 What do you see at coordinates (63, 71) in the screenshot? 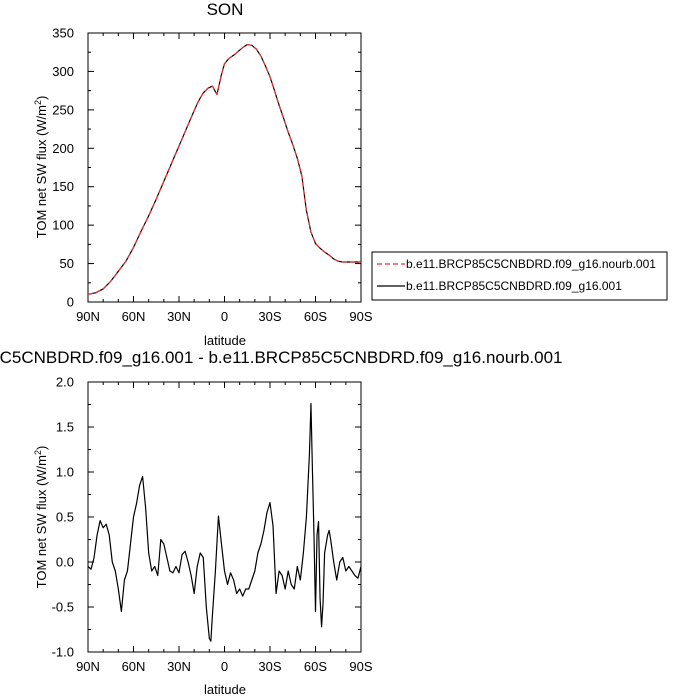
I see `top-y-tick-label: 300` at bounding box center [63, 71].